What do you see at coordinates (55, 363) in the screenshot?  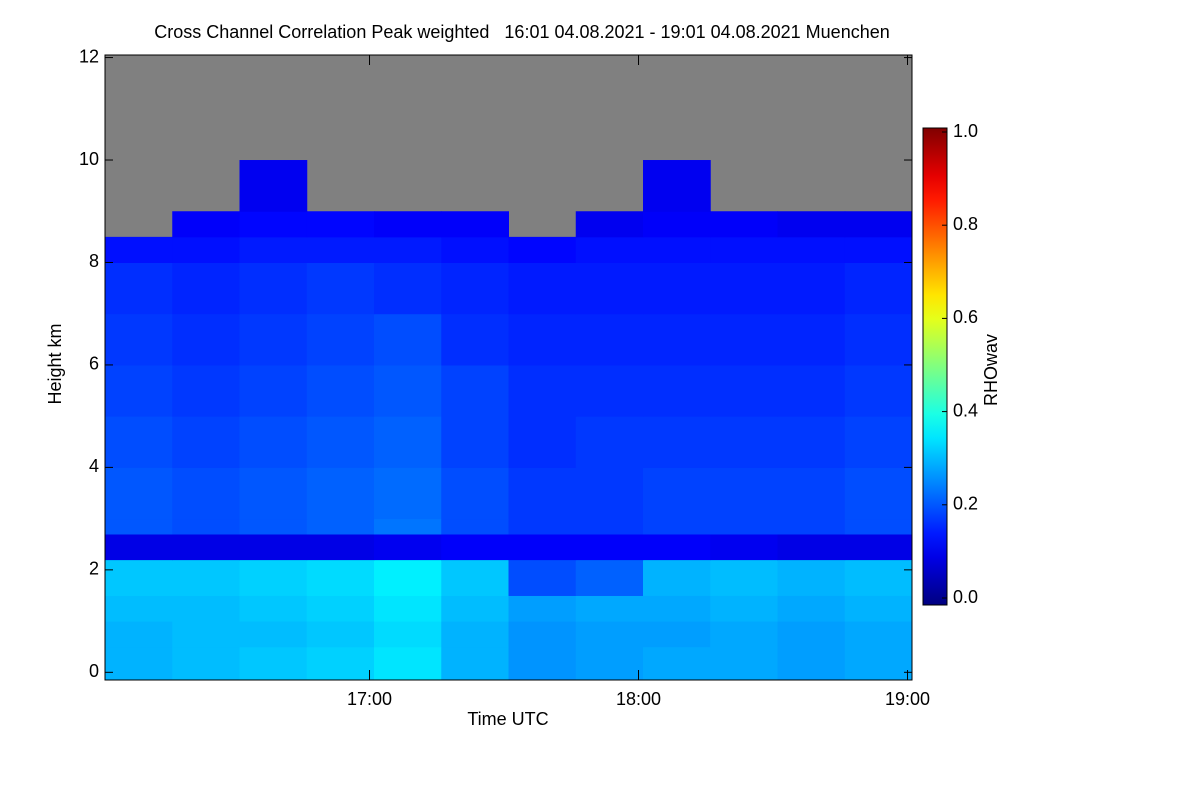 I see `y-axis-label: Height km` at bounding box center [55, 363].